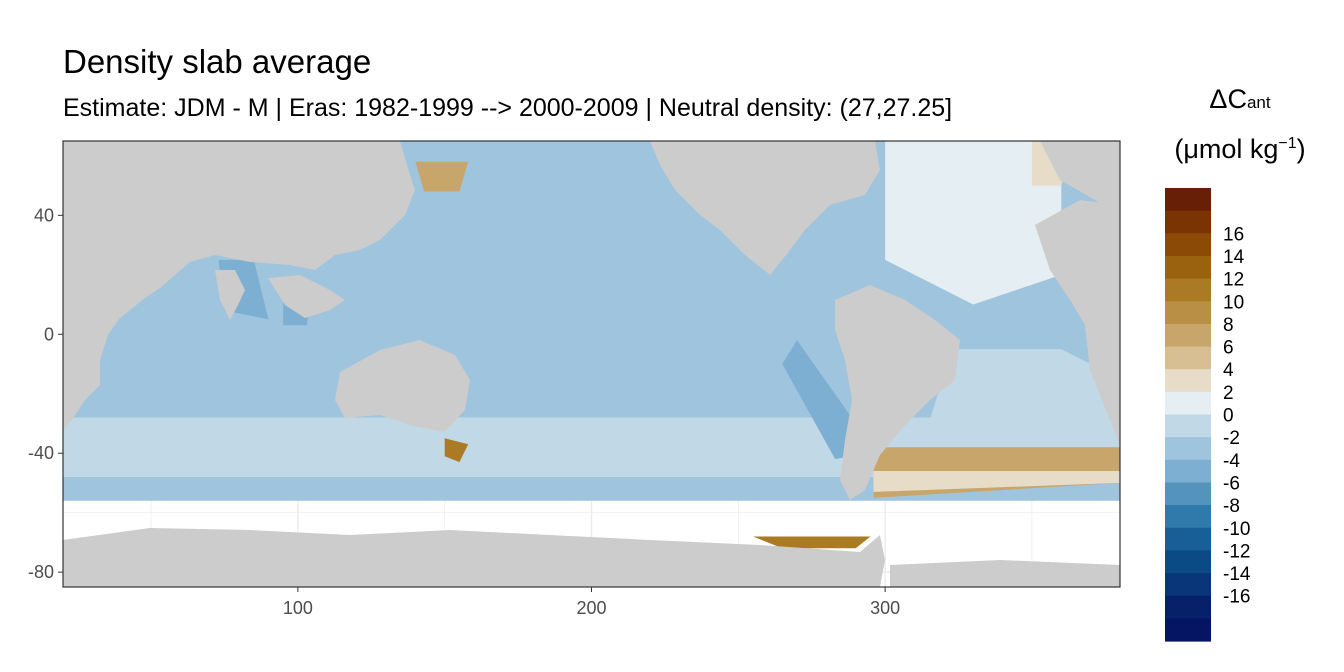 This screenshot has width=1344, height=672. Describe the element at coordinates (1258, 102) in the screenshot. I see `legend-title-subscript: ant` at that location.